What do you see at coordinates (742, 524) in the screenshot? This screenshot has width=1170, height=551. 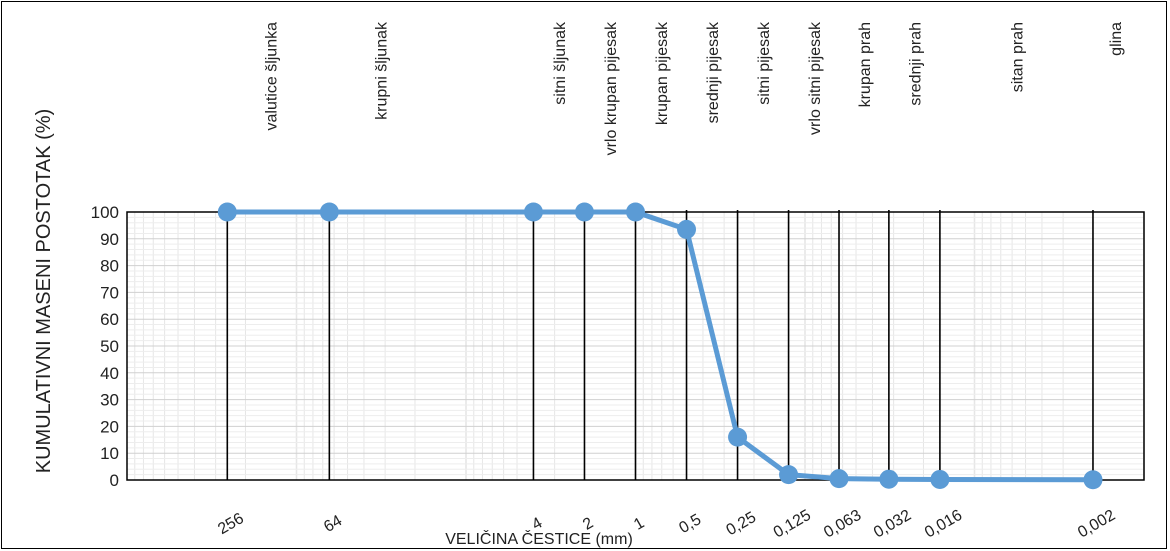 I see `x-tick-label: 0,25` at bounding box center [742, 524].